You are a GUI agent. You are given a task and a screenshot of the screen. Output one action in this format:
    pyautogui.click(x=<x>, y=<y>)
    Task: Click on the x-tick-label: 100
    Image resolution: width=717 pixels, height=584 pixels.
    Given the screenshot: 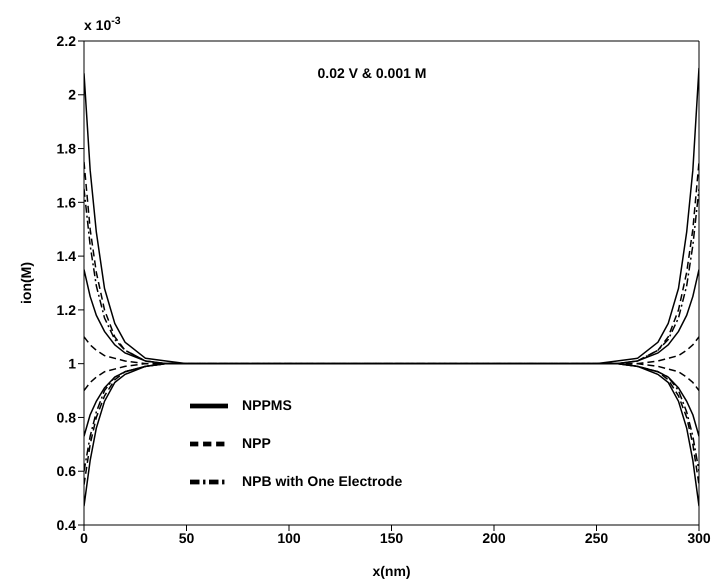 What is the action you would take?
    pyautogui.click(x=289, y=538)
    